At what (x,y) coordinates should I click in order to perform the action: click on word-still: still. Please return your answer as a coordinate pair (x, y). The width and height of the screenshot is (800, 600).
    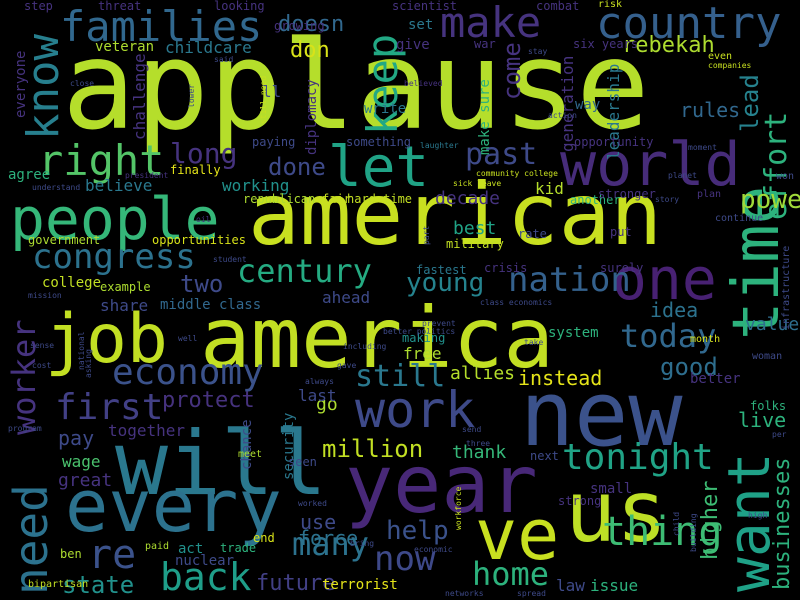
    Looking at the image, I should click on (400, 376).